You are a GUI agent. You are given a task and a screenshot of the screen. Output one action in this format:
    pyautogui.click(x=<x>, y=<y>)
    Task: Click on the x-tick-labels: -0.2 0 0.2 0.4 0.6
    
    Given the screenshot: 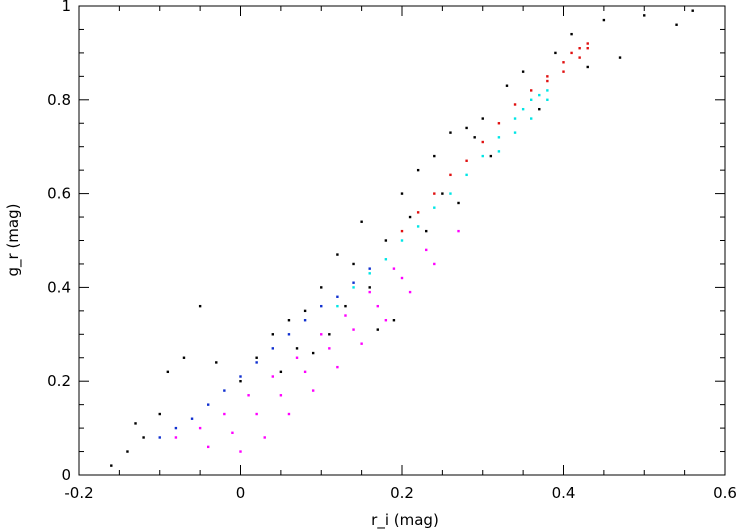 What is the action you would take?
    pyautogui.click(x=400, y=493)
    